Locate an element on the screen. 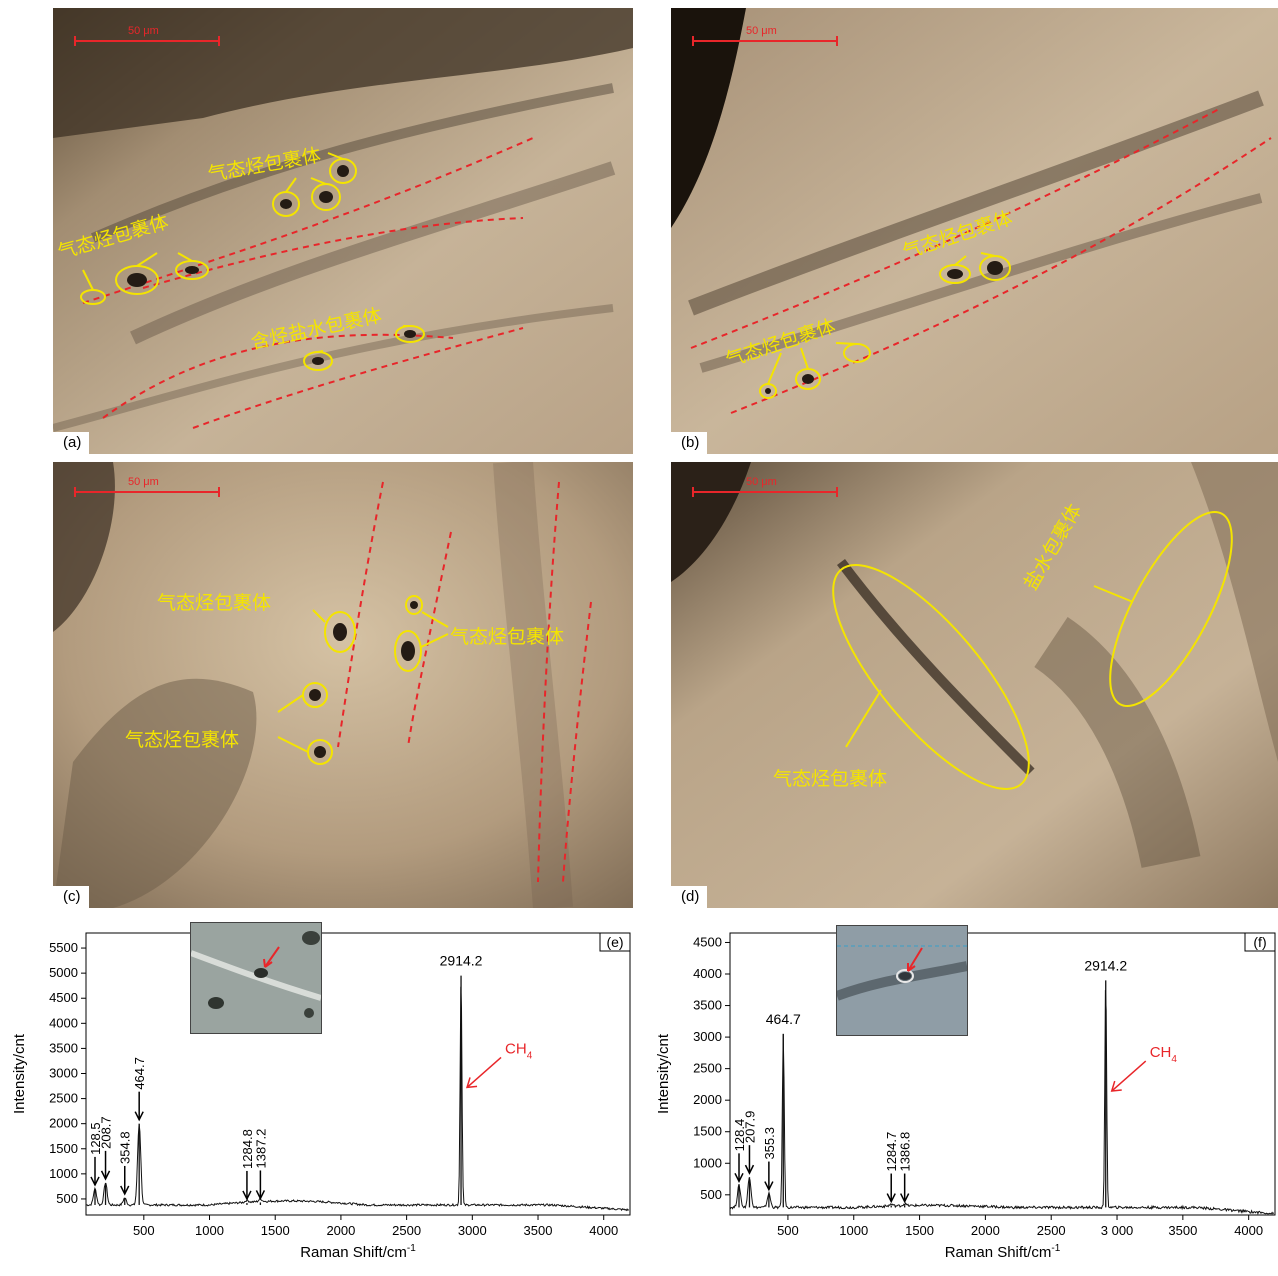 This screenshot has height=1276, width=1278. spectrum-f-inset-micrograph is located at coordinates (902, 980).